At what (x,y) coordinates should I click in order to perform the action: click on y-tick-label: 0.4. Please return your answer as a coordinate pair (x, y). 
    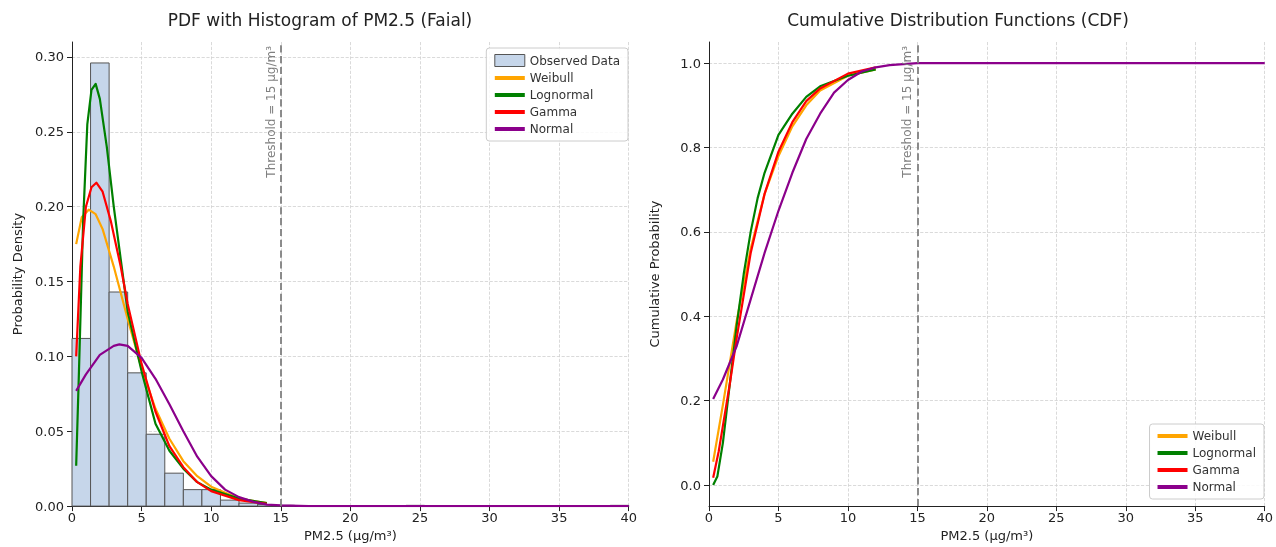
    Looking at the image, I should click on (690, 316).